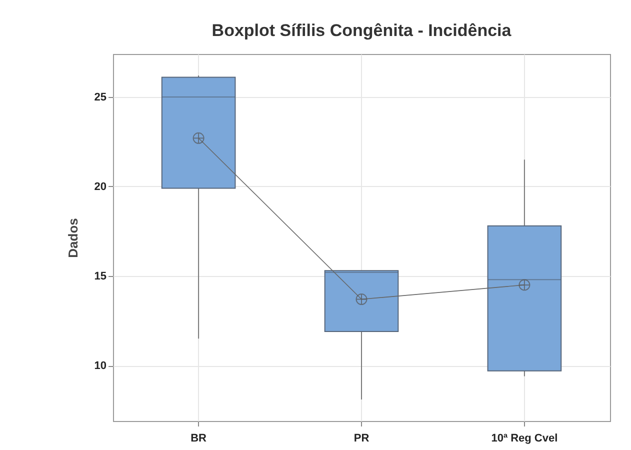 The height and width of the screenshot is (450, 631). What do you see at coordinates (100, 186) in the screenshot?
I see `y-tick-label: 20` at bounding box center [100, 186].